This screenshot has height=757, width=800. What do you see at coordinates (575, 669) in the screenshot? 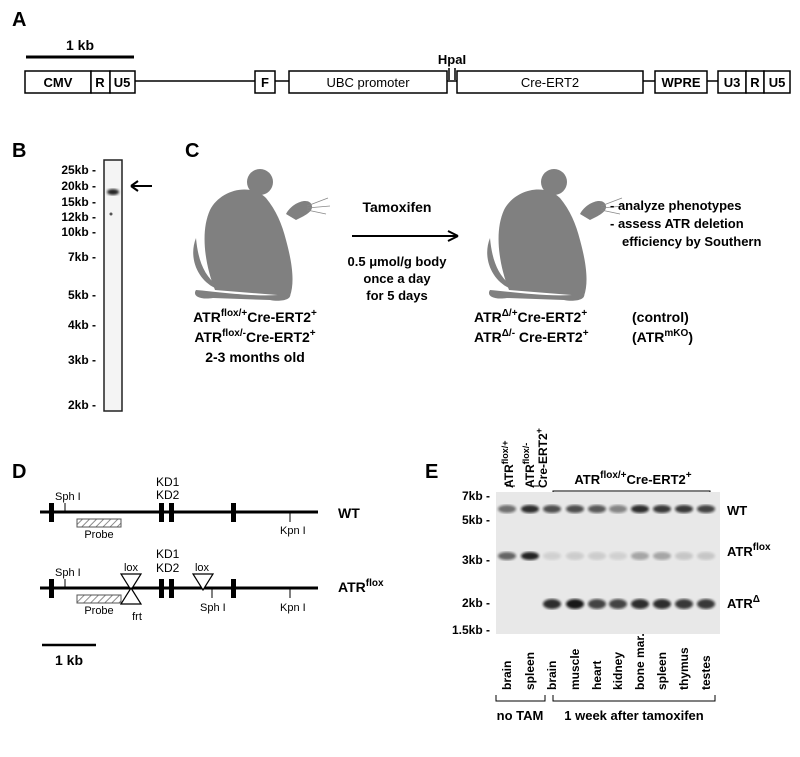
I see `lane-label: muscle` at bounding box center [575, 669].